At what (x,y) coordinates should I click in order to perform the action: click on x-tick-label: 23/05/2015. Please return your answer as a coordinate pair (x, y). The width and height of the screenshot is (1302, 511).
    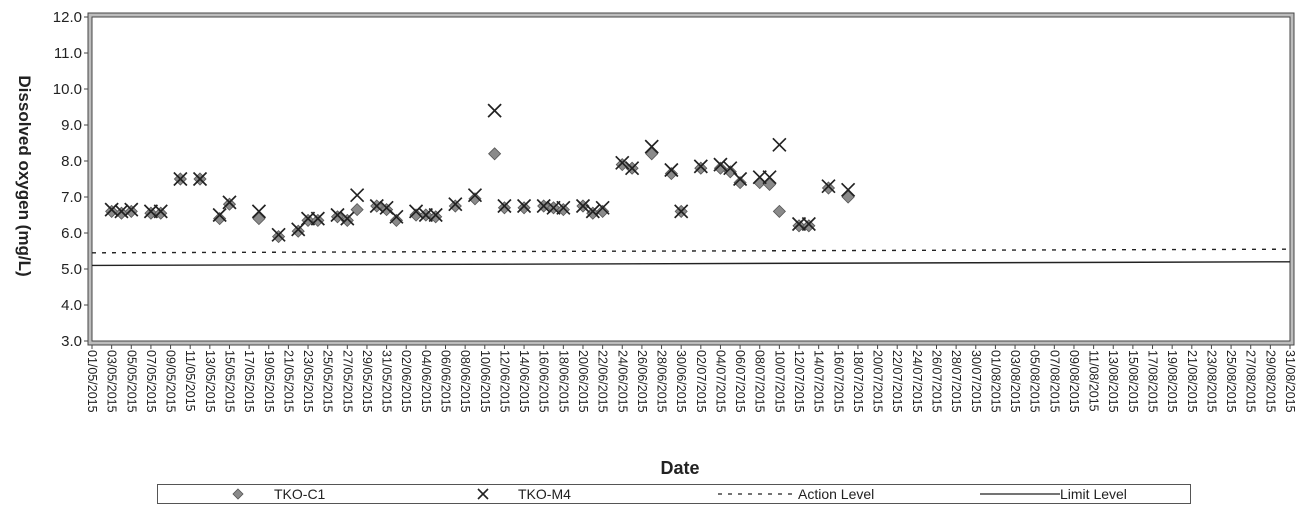
    Looking at the image, I should click on (308, 381).